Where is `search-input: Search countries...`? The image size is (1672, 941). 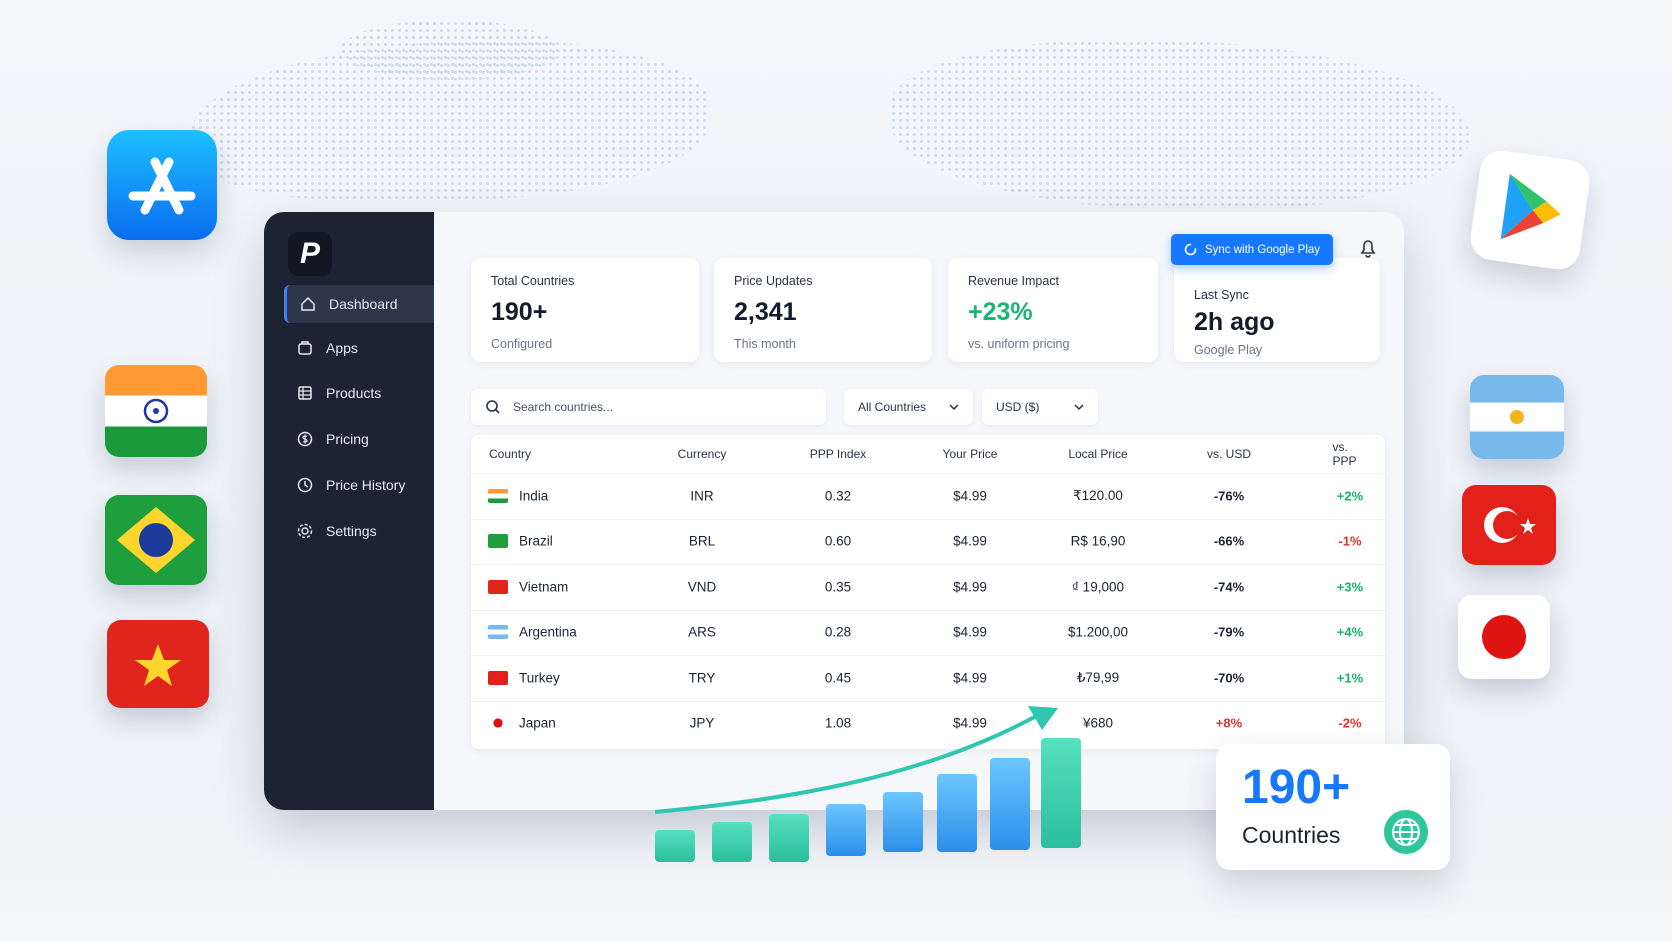 search-input: Search countries... is located at coordinates (648, 407).